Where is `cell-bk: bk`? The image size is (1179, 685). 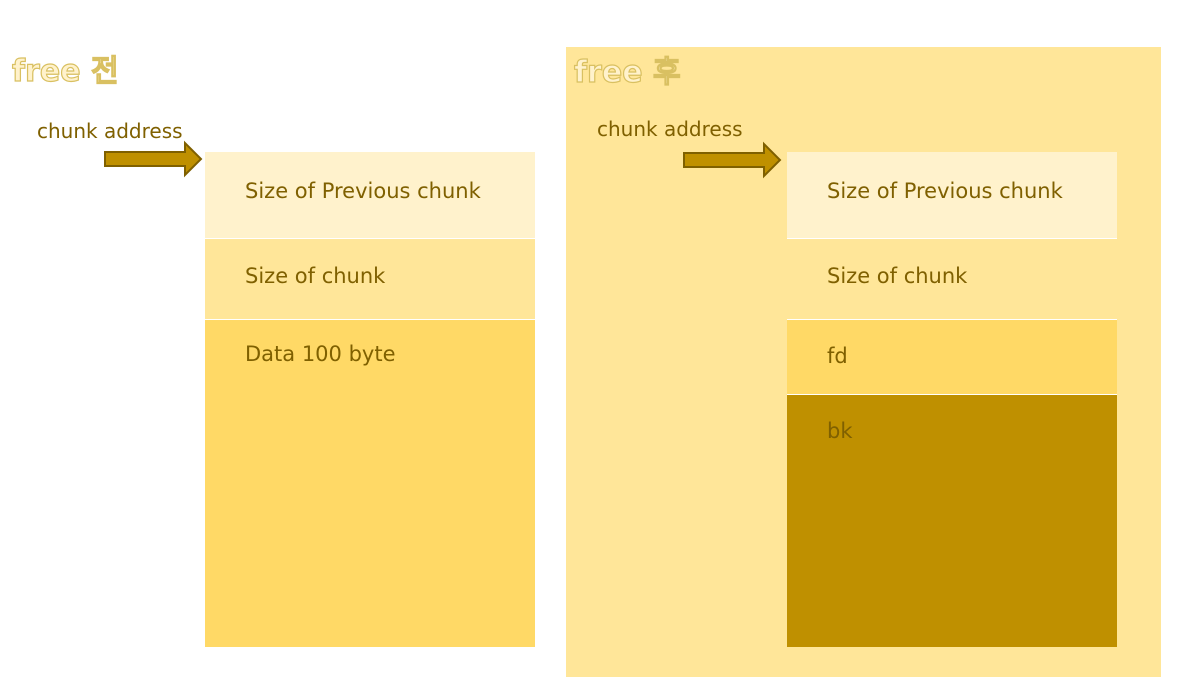
cell-bk: bk is located at coordinates (952, 521).